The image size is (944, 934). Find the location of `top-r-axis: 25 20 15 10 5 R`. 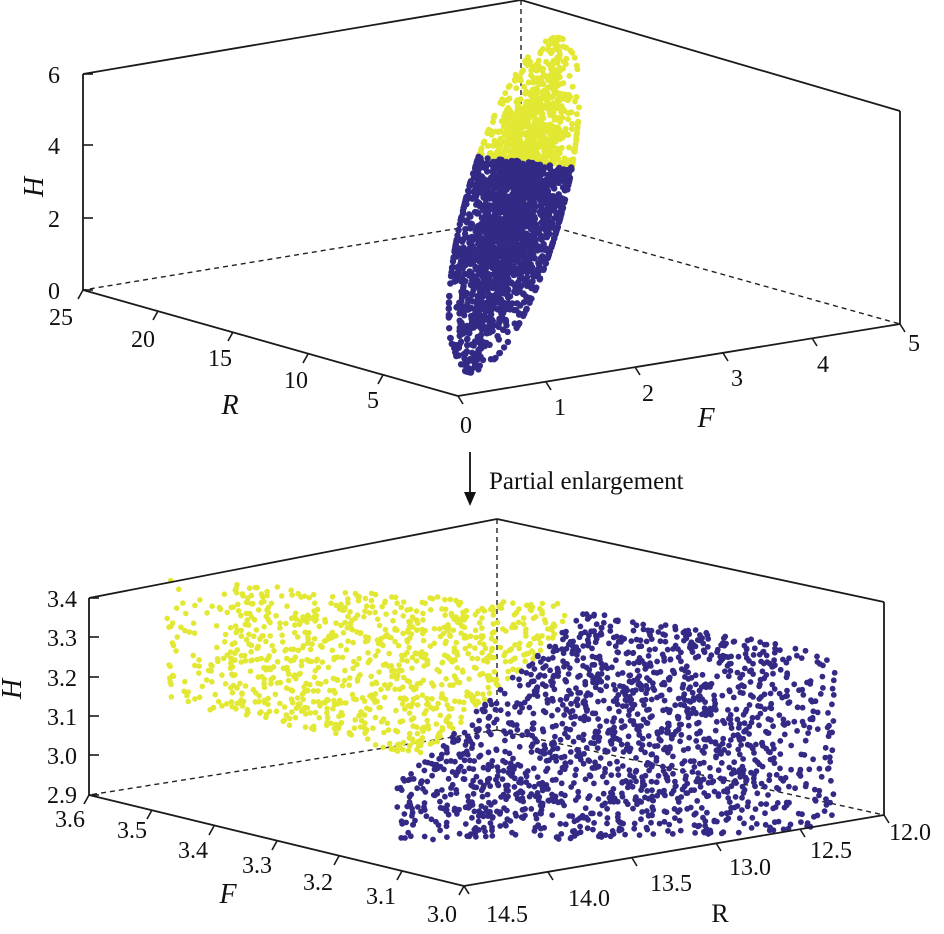

top-r-axis: 25 20 15 10 5 R is located at coordinates (216, 355).